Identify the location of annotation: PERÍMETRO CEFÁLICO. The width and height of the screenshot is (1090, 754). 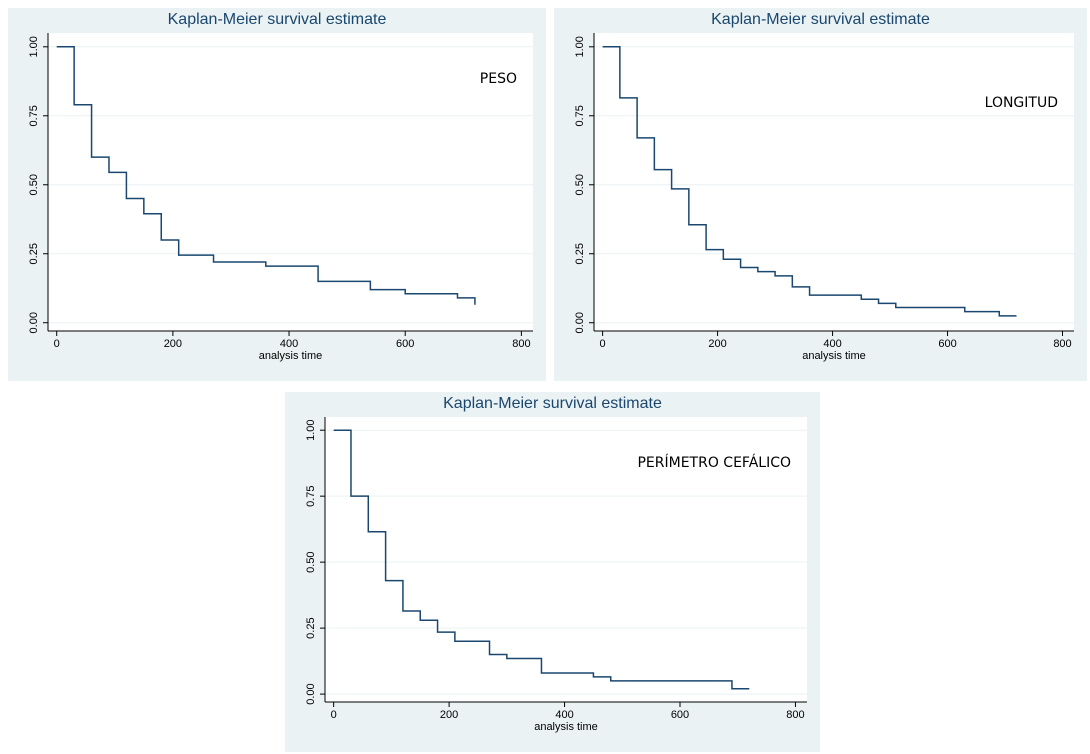
(714, 462).